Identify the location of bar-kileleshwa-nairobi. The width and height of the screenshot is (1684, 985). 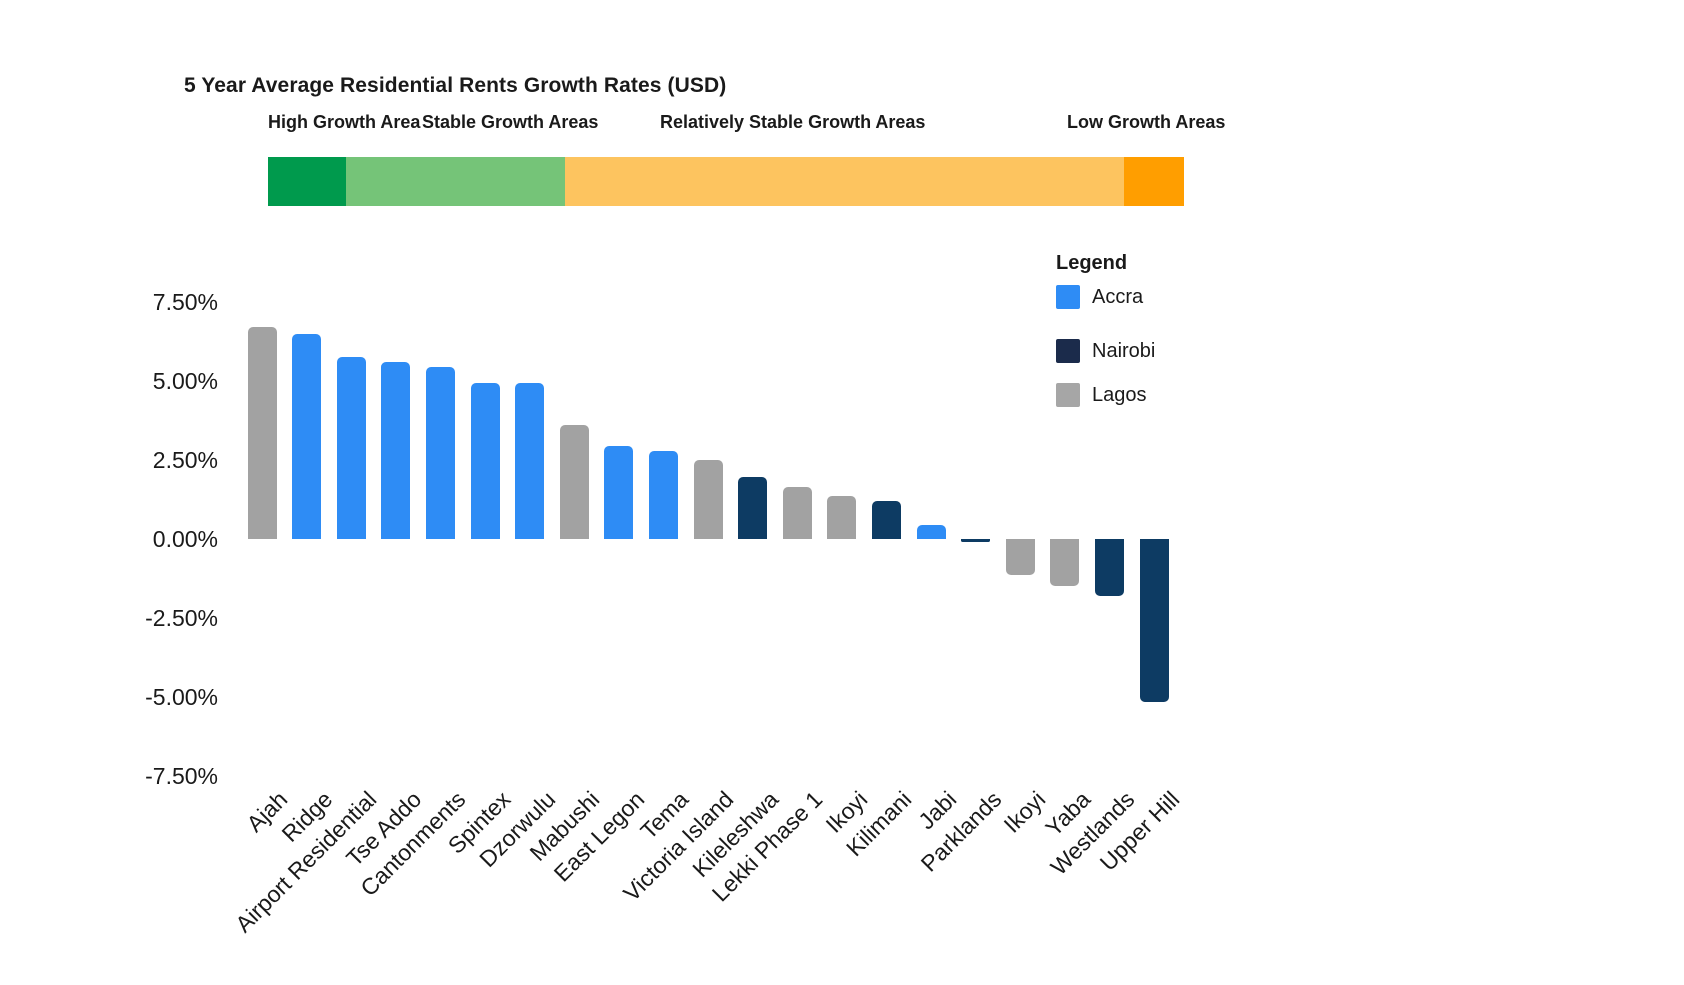
(753, 508).